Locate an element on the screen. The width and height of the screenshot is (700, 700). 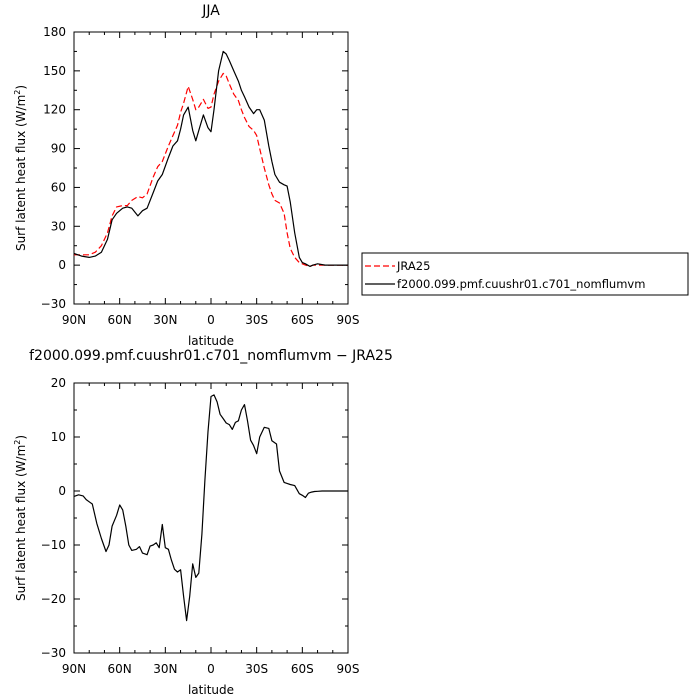
top-y-tick-label: 60 is located at coordinates (58, 187).